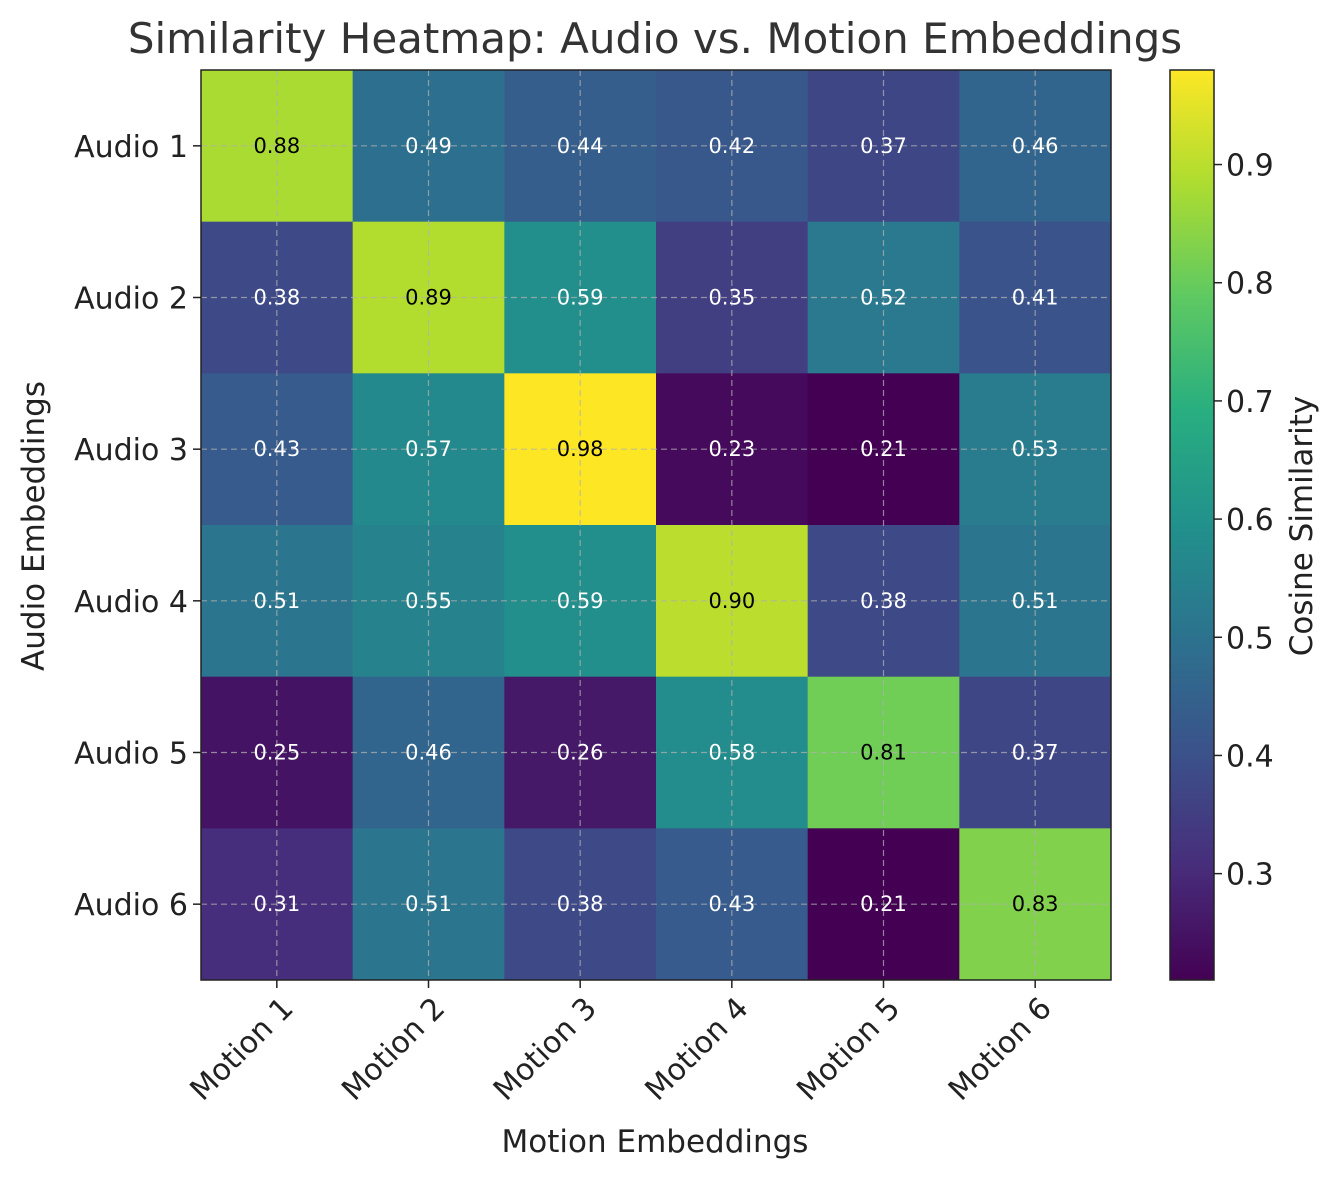 The width and height of the screenshot is (1340, 1180). I want to click on heatmap-cell-label: 0.90, so click(731, 601).